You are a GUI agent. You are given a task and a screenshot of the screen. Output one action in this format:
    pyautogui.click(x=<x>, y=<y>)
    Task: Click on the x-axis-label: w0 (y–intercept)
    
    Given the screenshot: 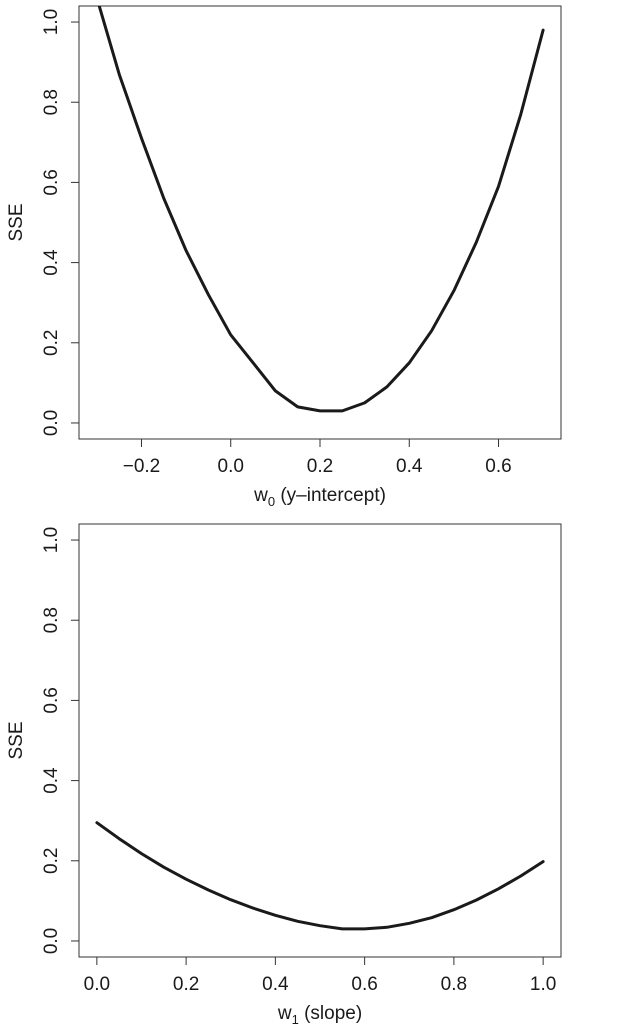 What is the action you would take?
    pyautogui.click(x=319, y=497)
    